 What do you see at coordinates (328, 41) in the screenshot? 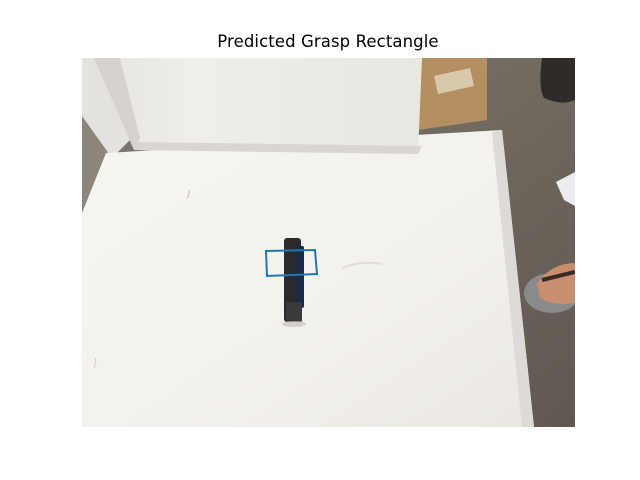
I see `figure-title: Predicted Grasp Rectangle` at bounding box center [328, 41].